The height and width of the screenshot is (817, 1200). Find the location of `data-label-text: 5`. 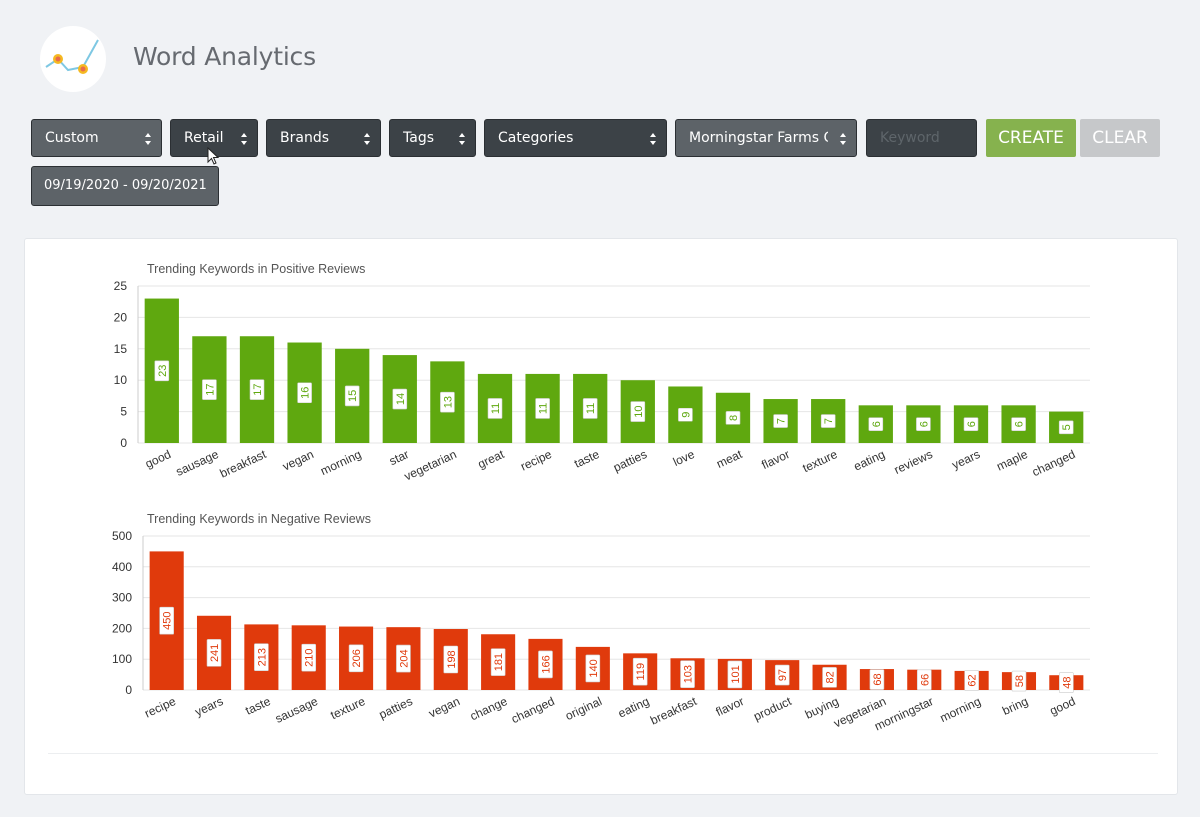

data-label-text: 5 is located at coordinates (1067, 427).